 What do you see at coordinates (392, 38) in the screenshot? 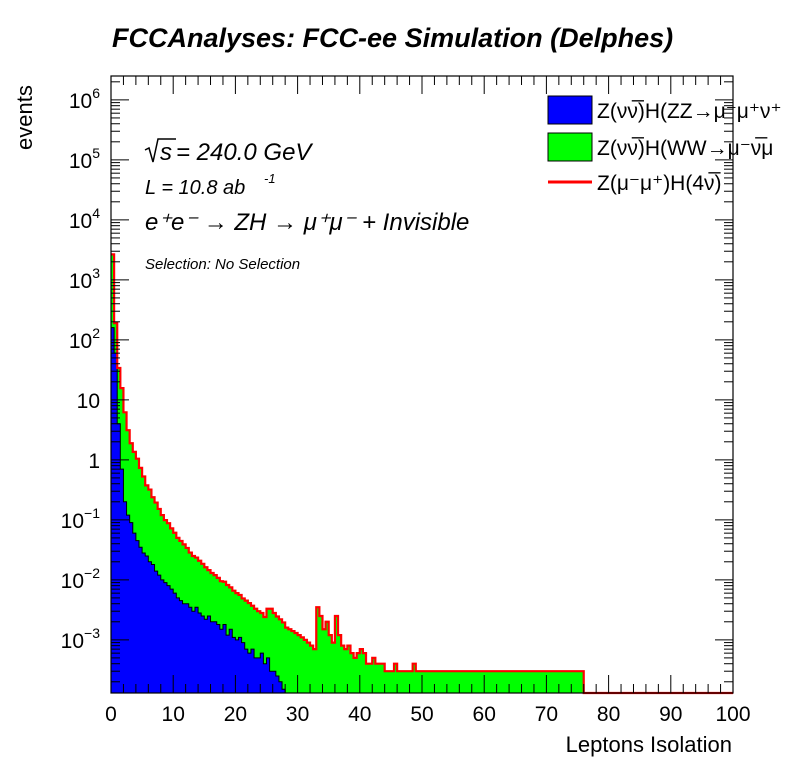
I see `chart-title: FCCAnalyses: FCC-ee Simulation (Delphes)` at bounding box center [392, 38].